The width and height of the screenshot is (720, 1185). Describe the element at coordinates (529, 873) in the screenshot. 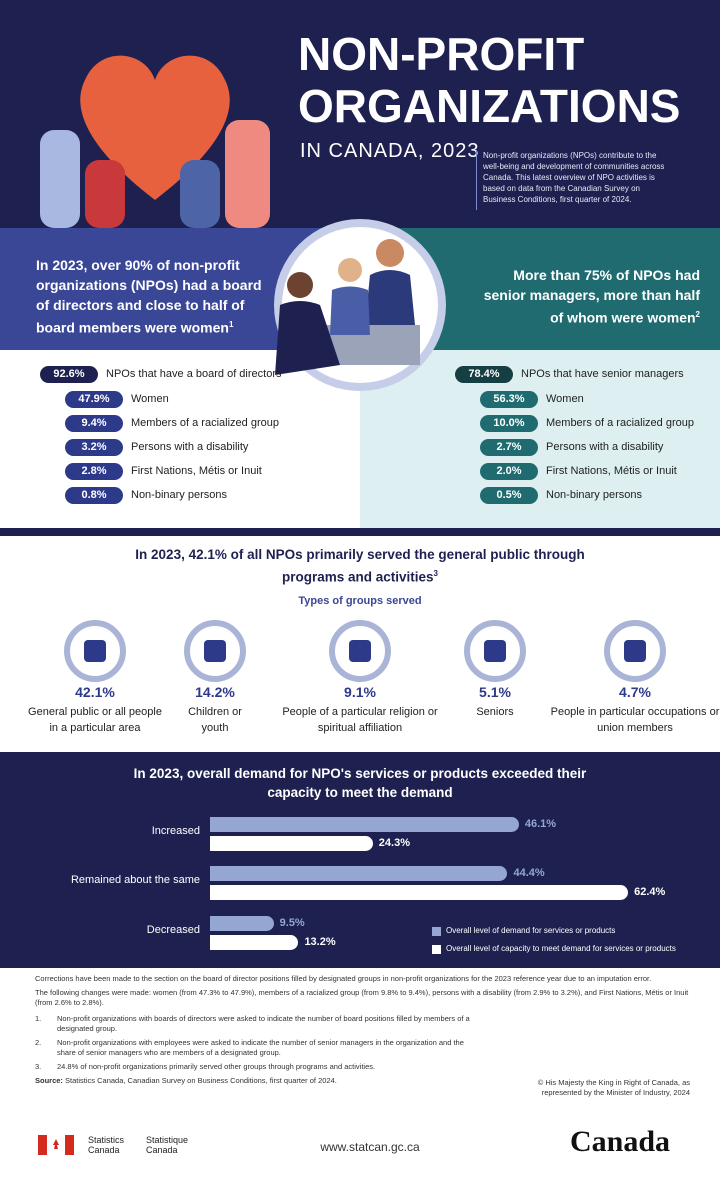

I see `bar-label: 44.4%` at that location.